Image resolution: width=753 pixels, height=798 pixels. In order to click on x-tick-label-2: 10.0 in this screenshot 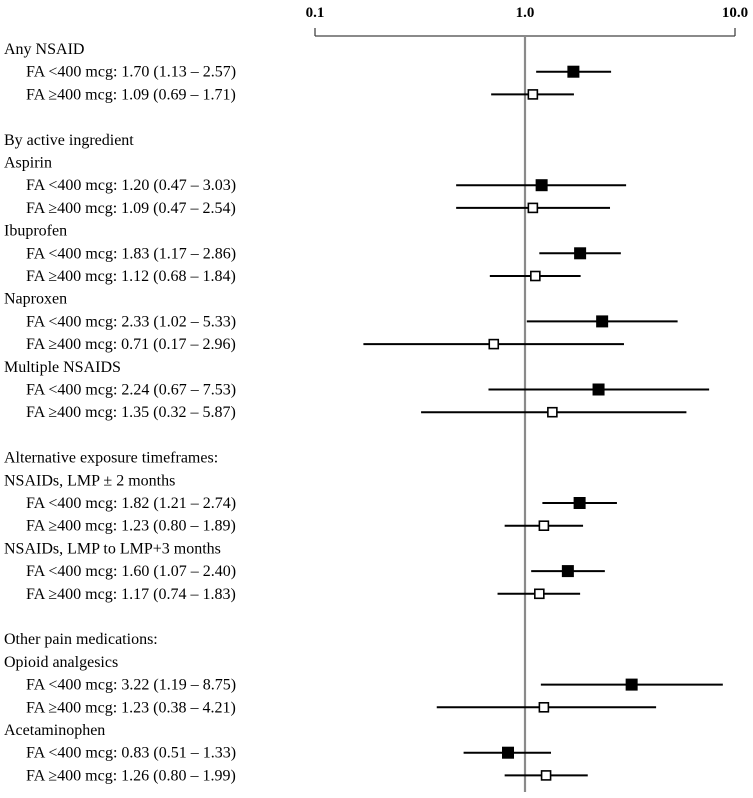, I will do `click(735, 13)`.